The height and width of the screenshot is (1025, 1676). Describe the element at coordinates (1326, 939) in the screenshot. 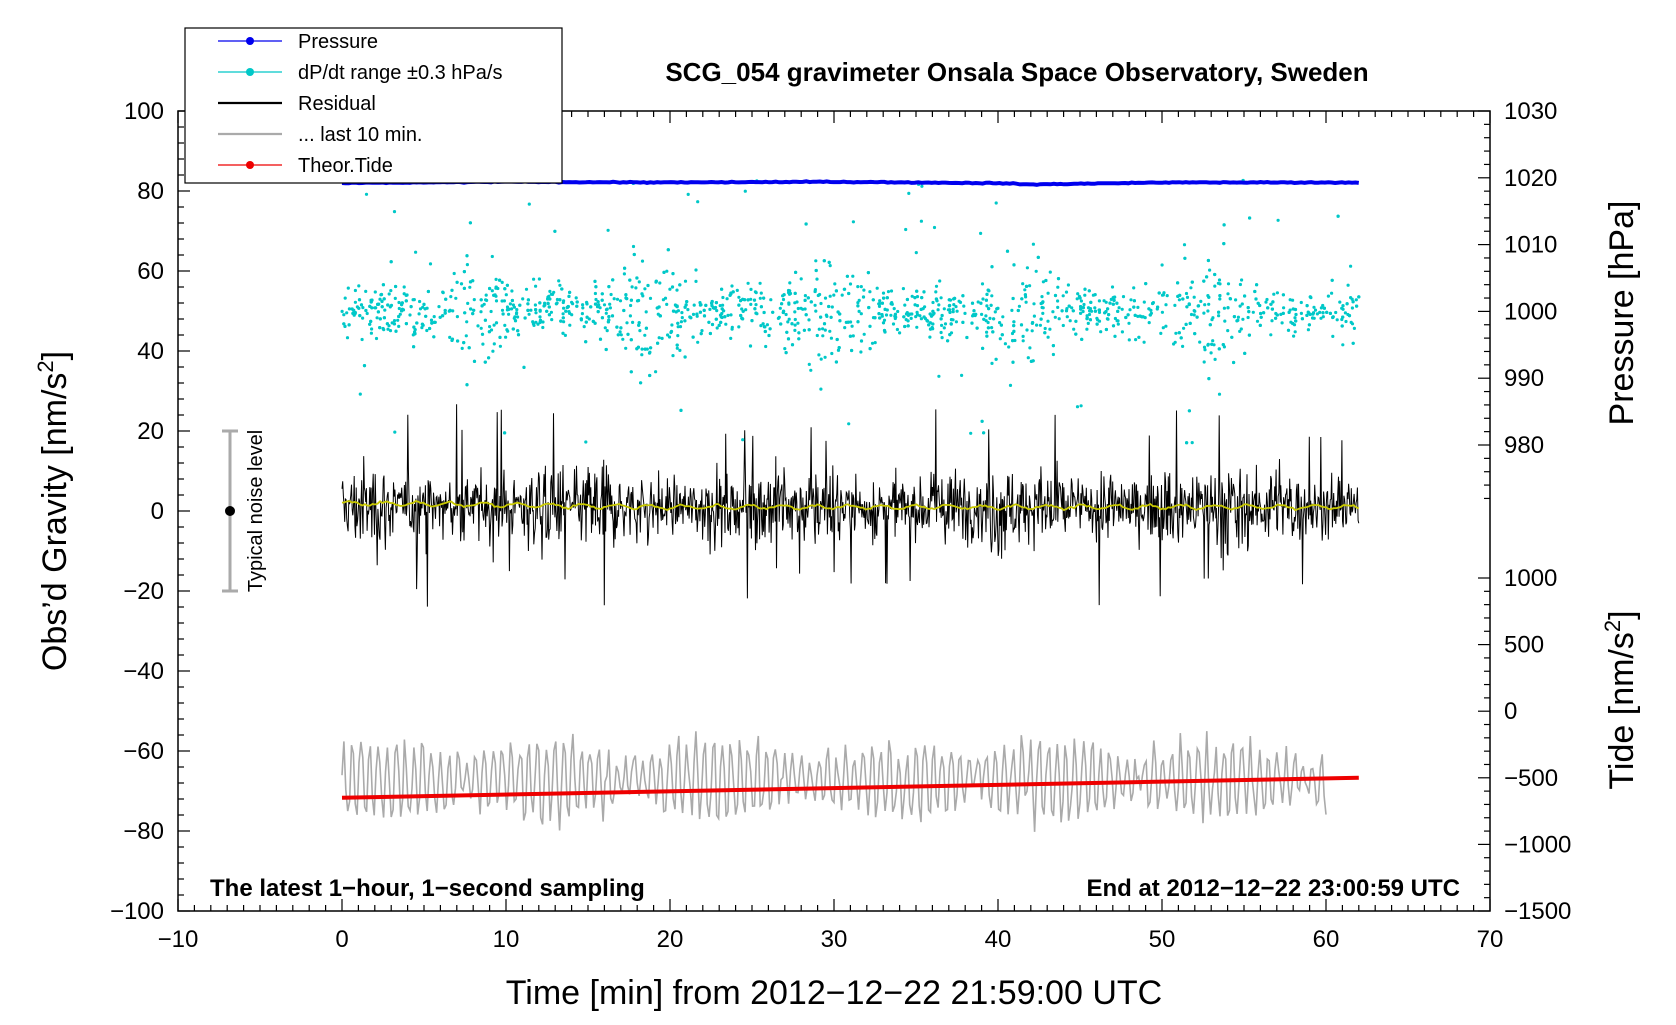

I see `x-tick-label: 60` at that location.